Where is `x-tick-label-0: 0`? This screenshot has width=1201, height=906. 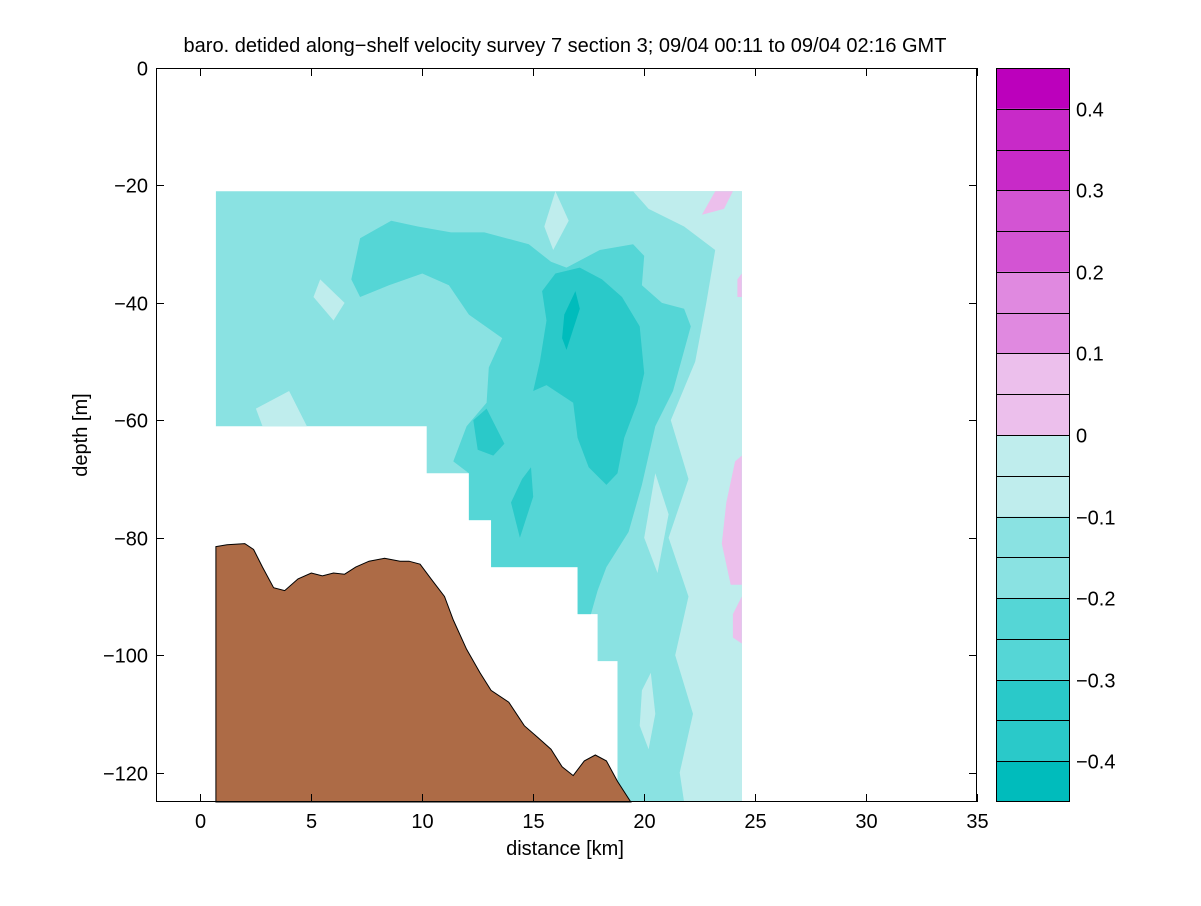
x-tick-label-0: 0 is located at coordinates (200, 822).